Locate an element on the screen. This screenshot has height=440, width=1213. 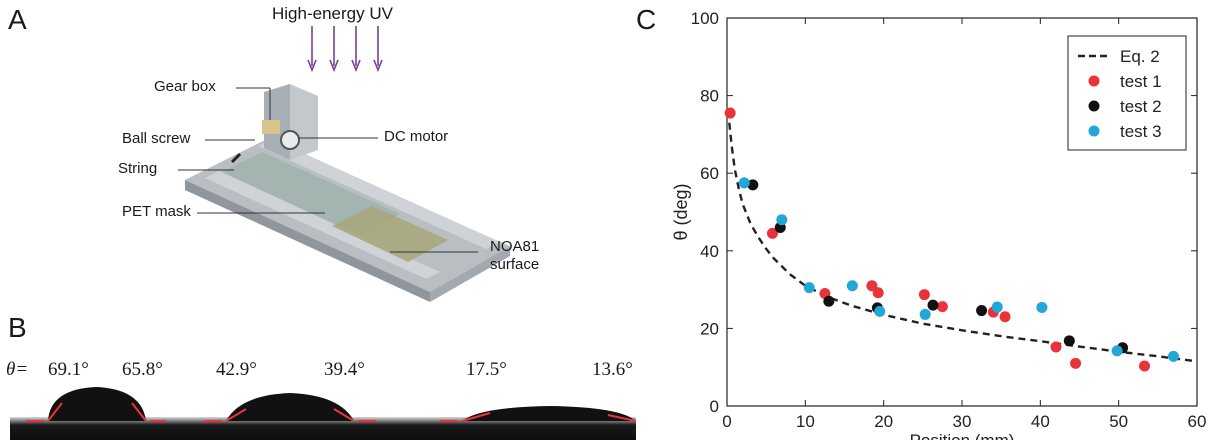
x-tick-label: 30 is located at coordinates (962, 421).